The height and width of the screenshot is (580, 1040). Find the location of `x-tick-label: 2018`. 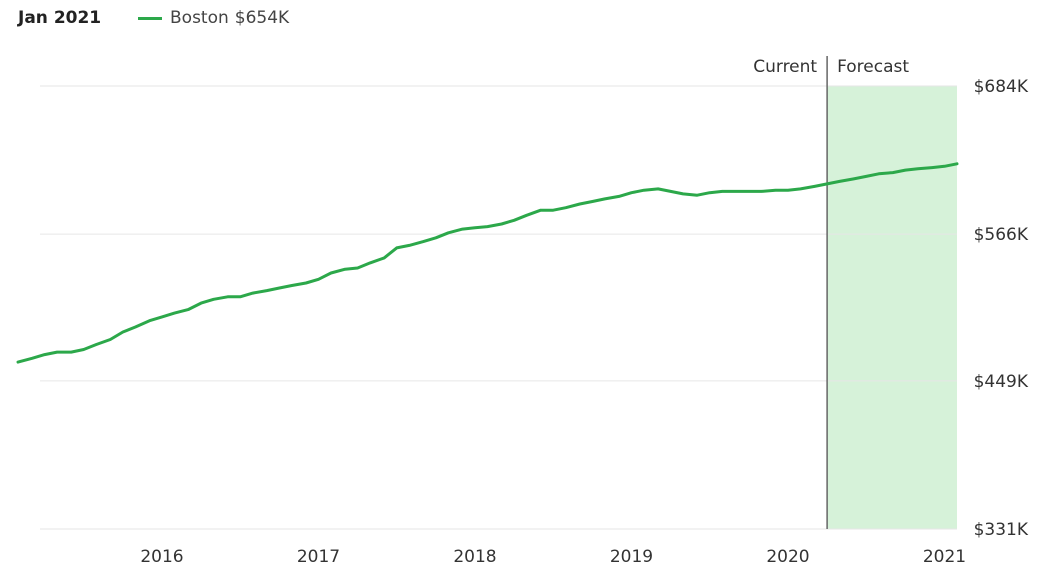

x-tick-label: 2018 is located at coordinates (474, 557).